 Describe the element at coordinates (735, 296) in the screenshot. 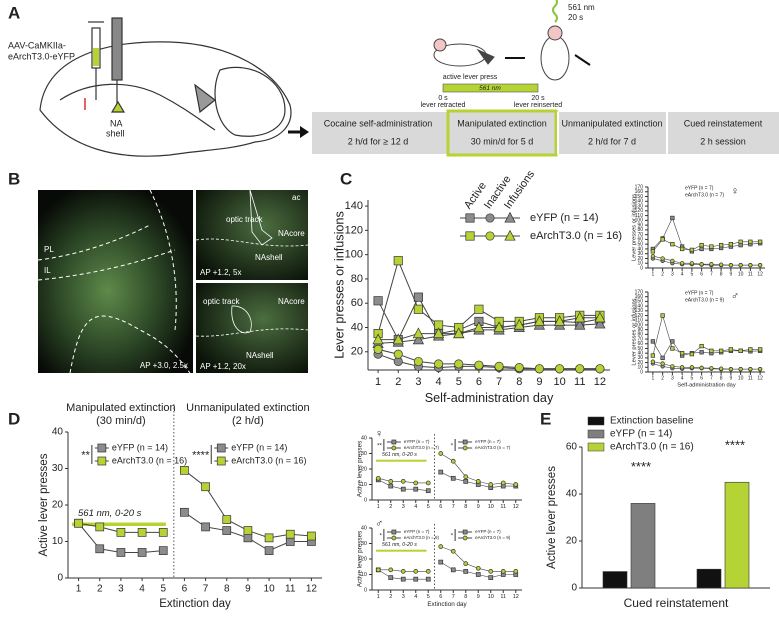

I see `sex-symbol: ♂` at that location.